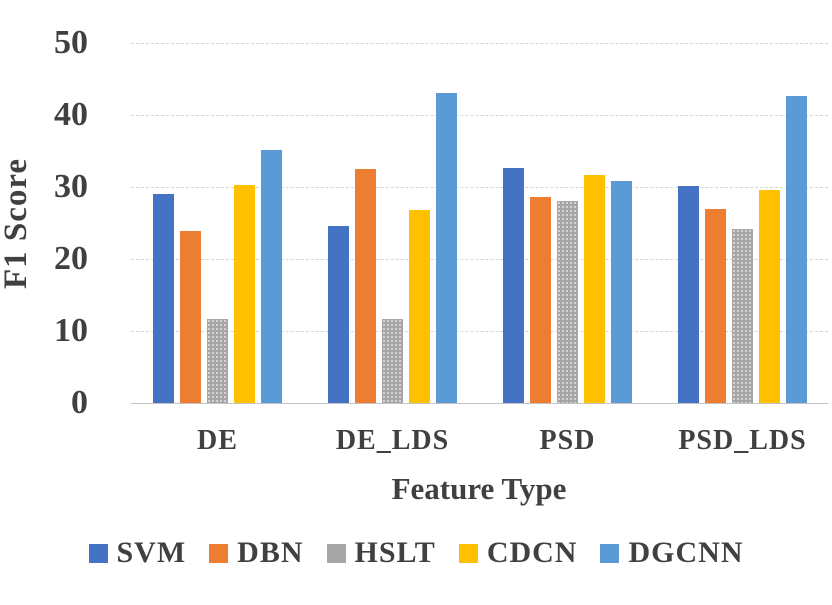 The height and width of the screenshot is (605, 832). Describe the element at coordinates (79, 402) in the screenshot. I see `y-tick-label-0: 0` at that location.